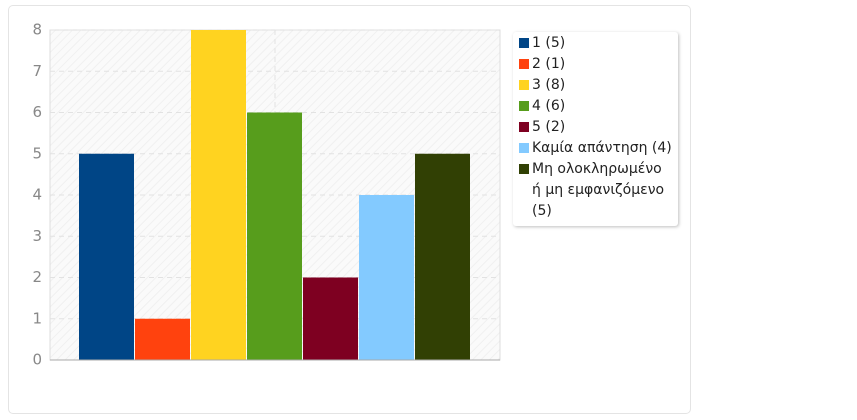 This screenshot has width=857, height=420. I want to click on legend-label: 5 (2), so click(549, 127).